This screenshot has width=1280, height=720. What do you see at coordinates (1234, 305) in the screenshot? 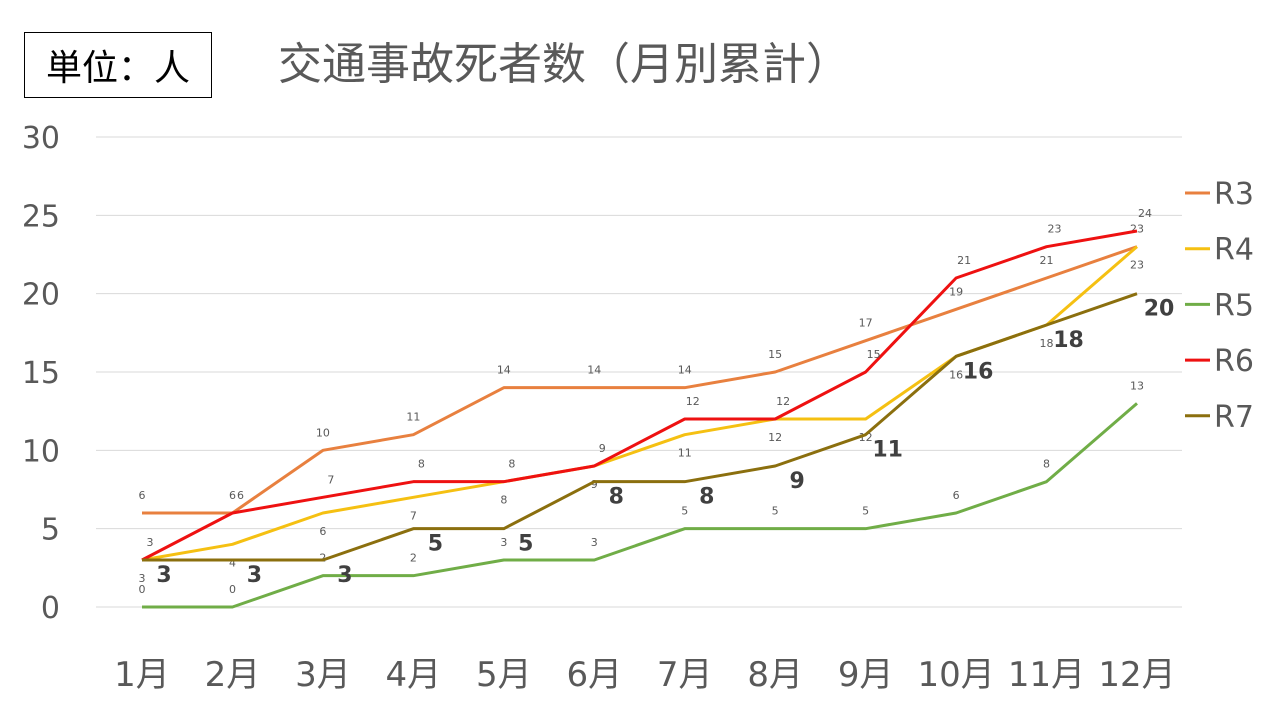
I see `legend-label-R5: R5` at bounding box center [1234, 305].